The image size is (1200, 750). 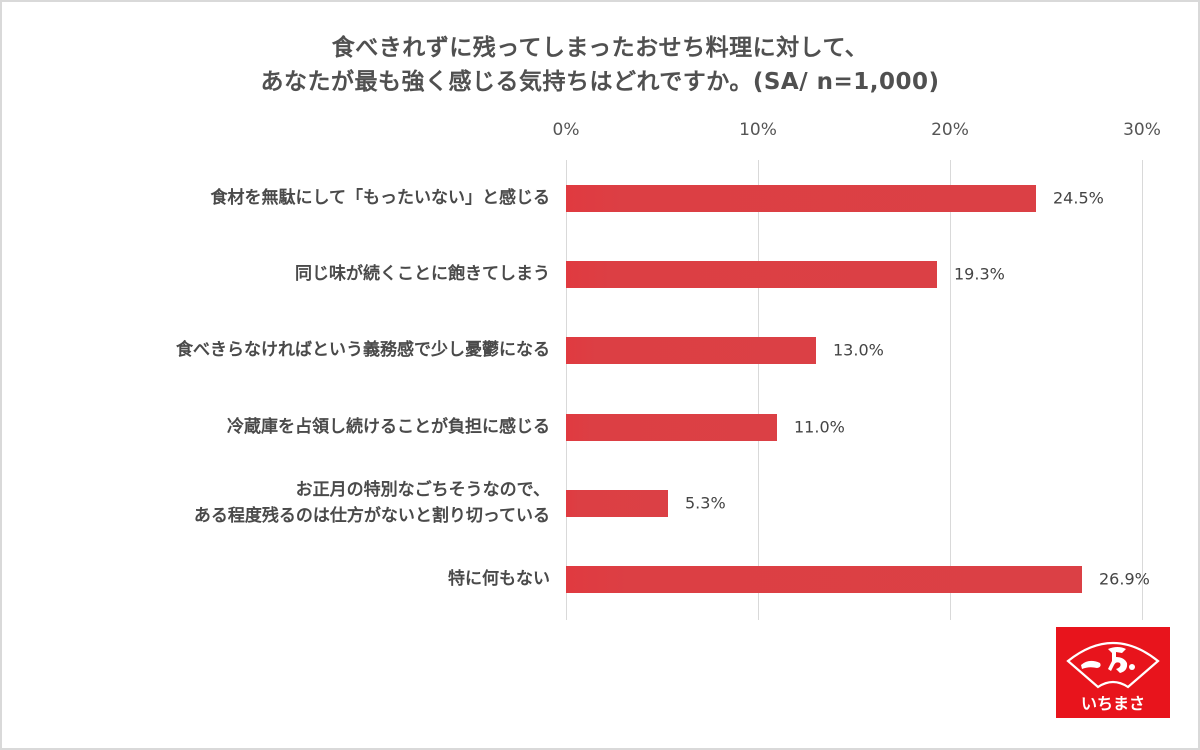 I want to click on category-label-line: 特に何もない, so click(x=499, y=579).